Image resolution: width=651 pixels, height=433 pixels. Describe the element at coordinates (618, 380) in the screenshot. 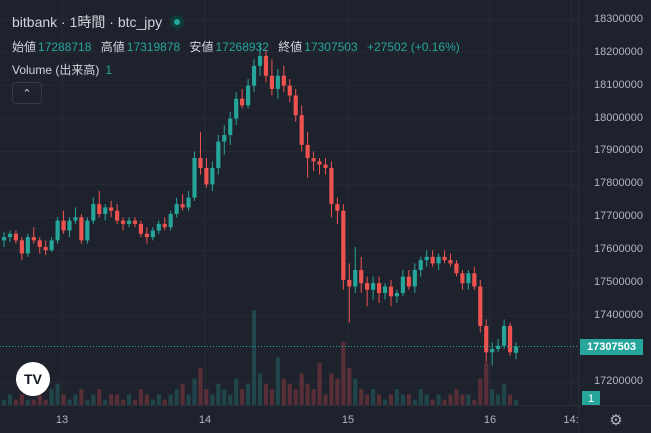

I see `price-tick-label: 17200000` at that location.